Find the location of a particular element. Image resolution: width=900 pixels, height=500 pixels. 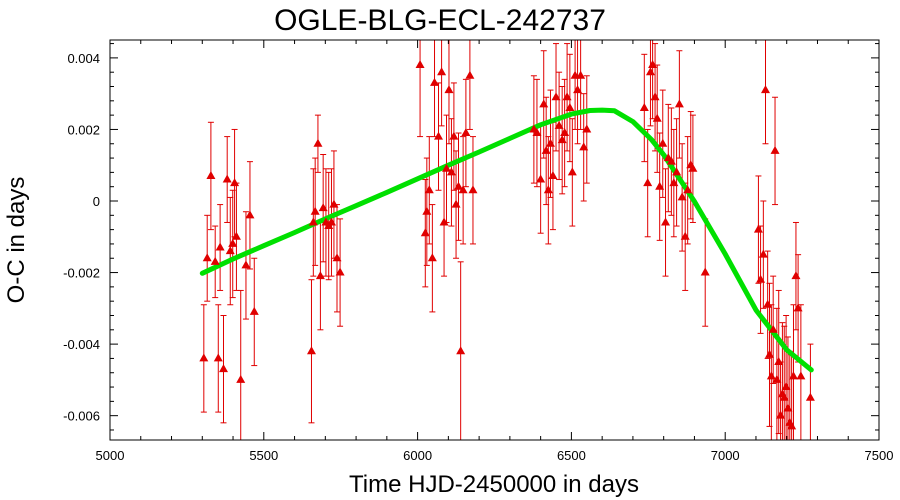

chart-title: OGLE-BLG-ECL-242737 is located at coordinates (440, 20).